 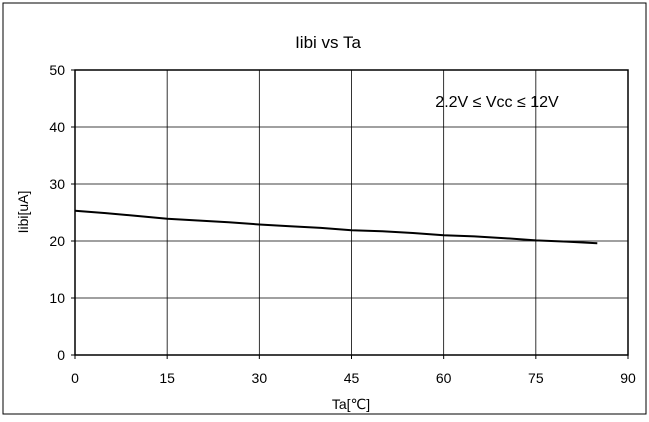 I want to click on y-tick-label: 40, so click(x=57, y=127).